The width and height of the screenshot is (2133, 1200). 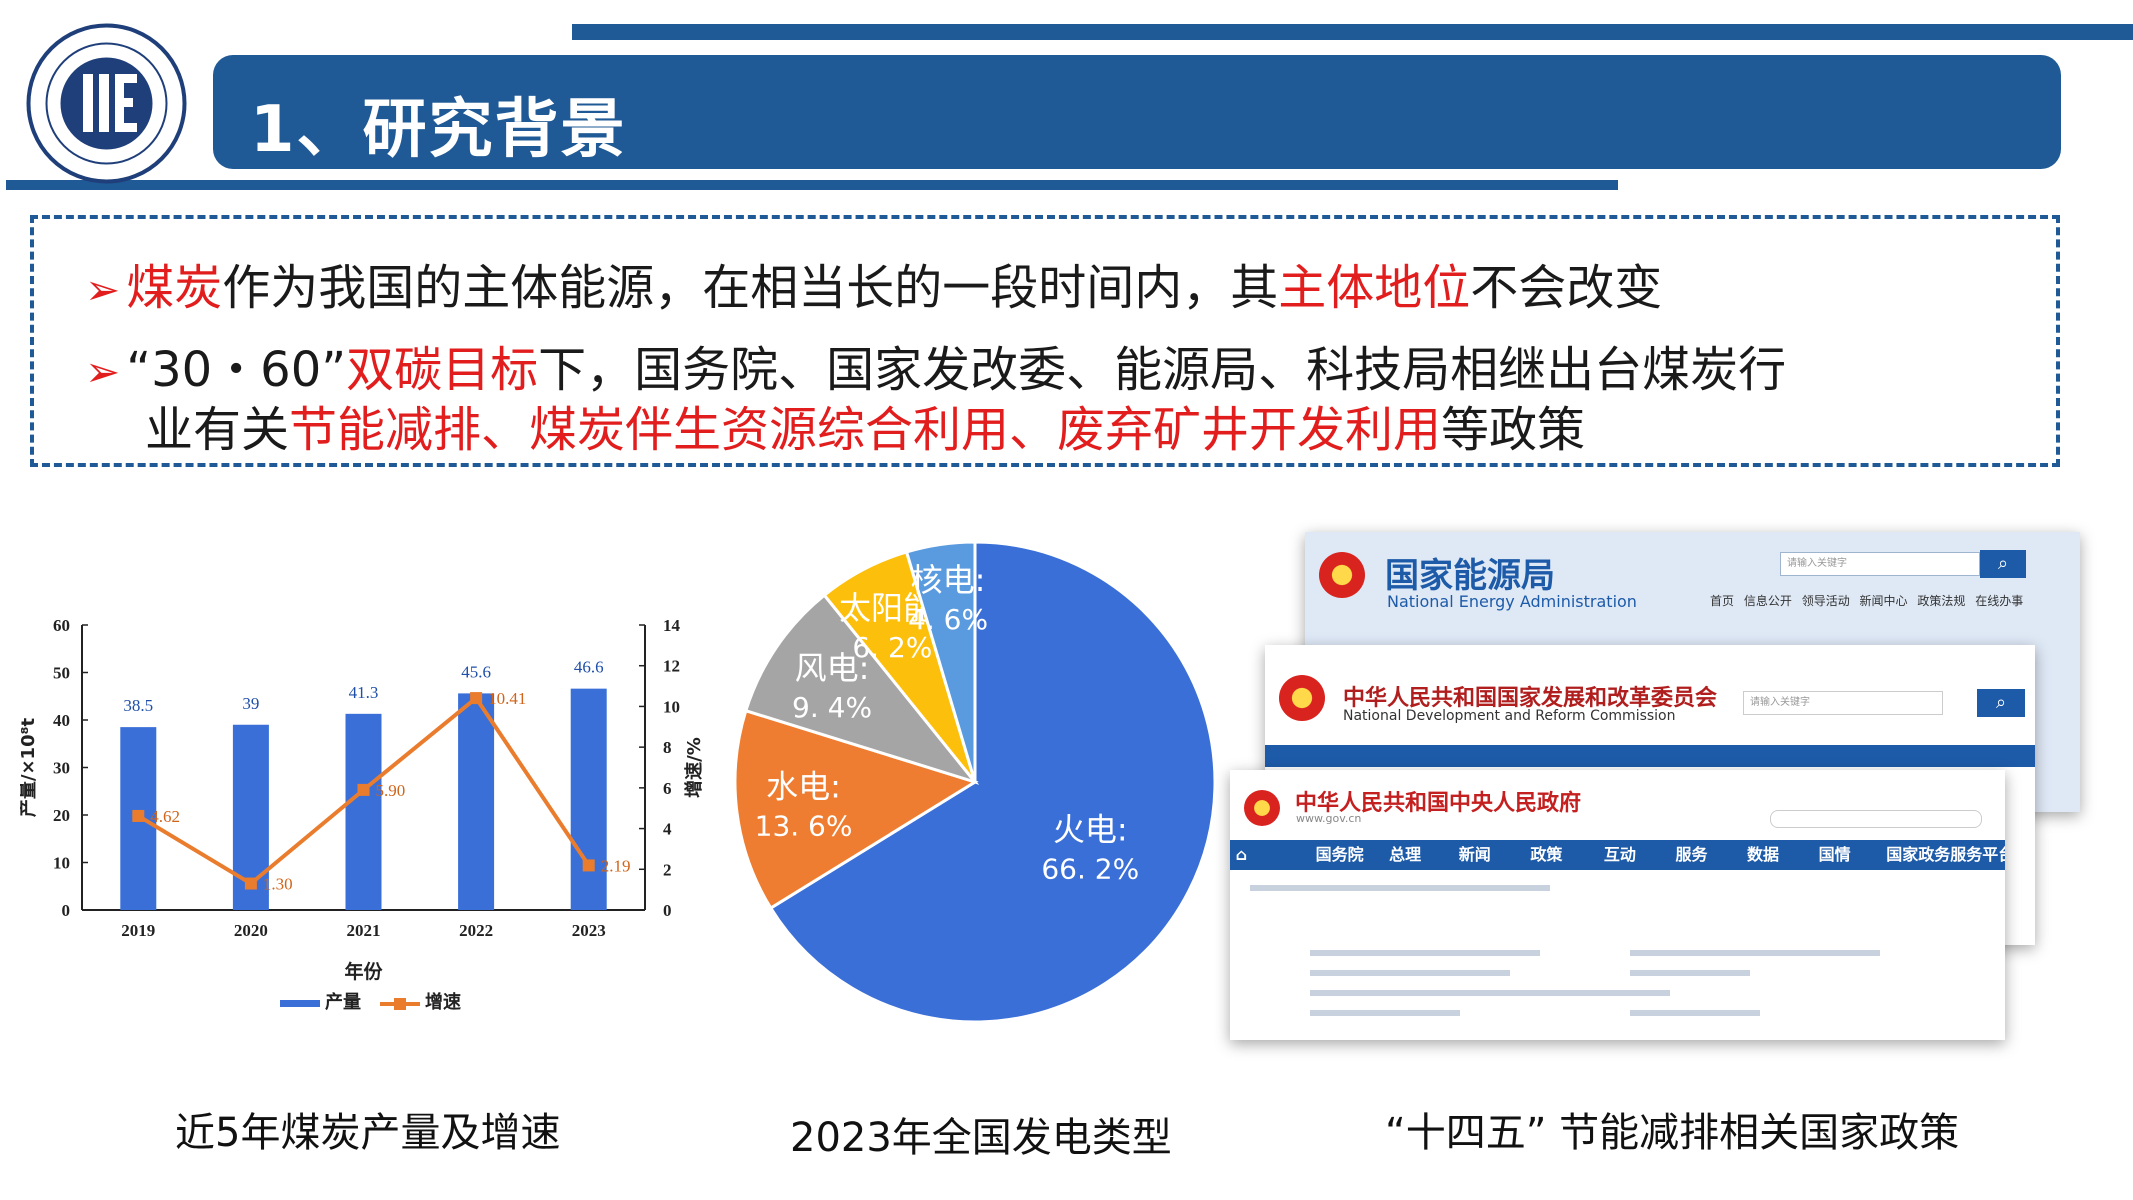 I want to click on gov-nav-item: 互动, so click(x=1619, y=854).